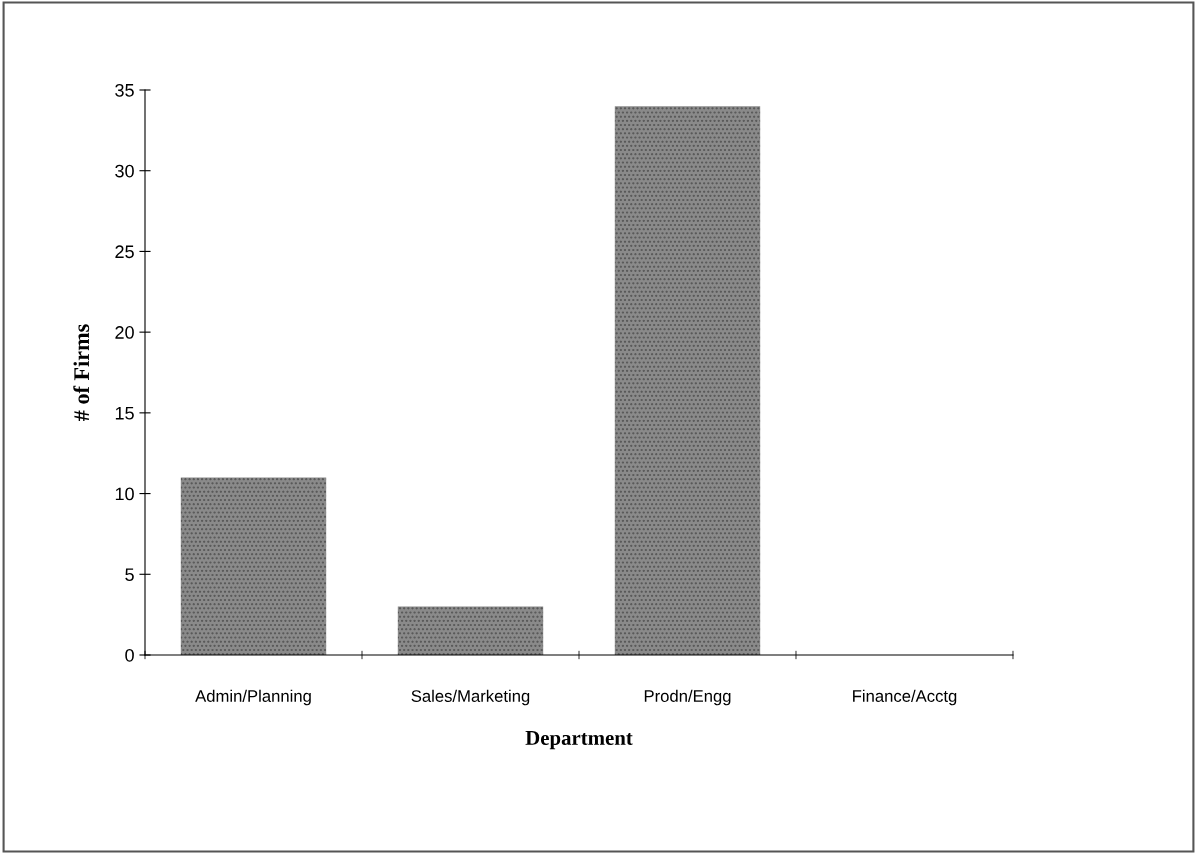 The image size is (1197, 854). What do you see at coordinates (470, 697) in the screenshot?
I see `x-tick-label: Sales/Marketing` at bounding box center [470, 697].